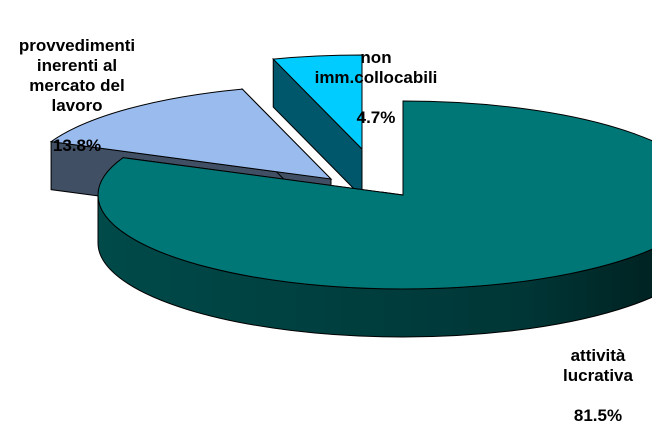 This screenshot has width=652, height=446. What do you see at coordinates (598, 365) in the screenshot?
I see `slice-label-text: attività lucrativa` at bounding box center [598, 365].